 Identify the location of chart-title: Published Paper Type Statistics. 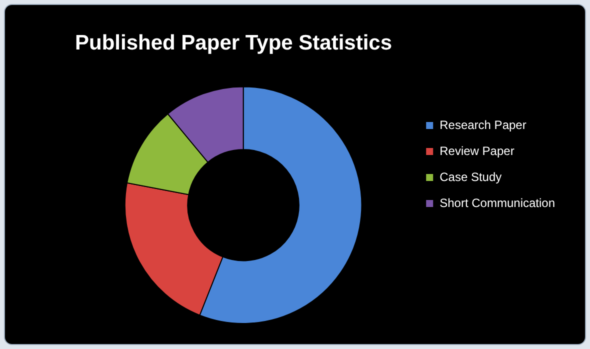
(233, 42).